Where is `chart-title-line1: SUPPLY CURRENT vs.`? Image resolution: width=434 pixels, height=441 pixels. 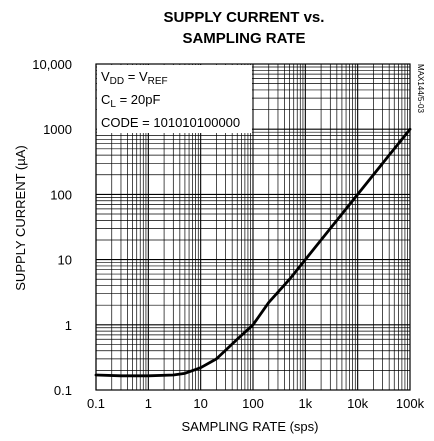 chart-title-line1: SUPPLY CURRENT vs. is located at coordinates (244, 17).